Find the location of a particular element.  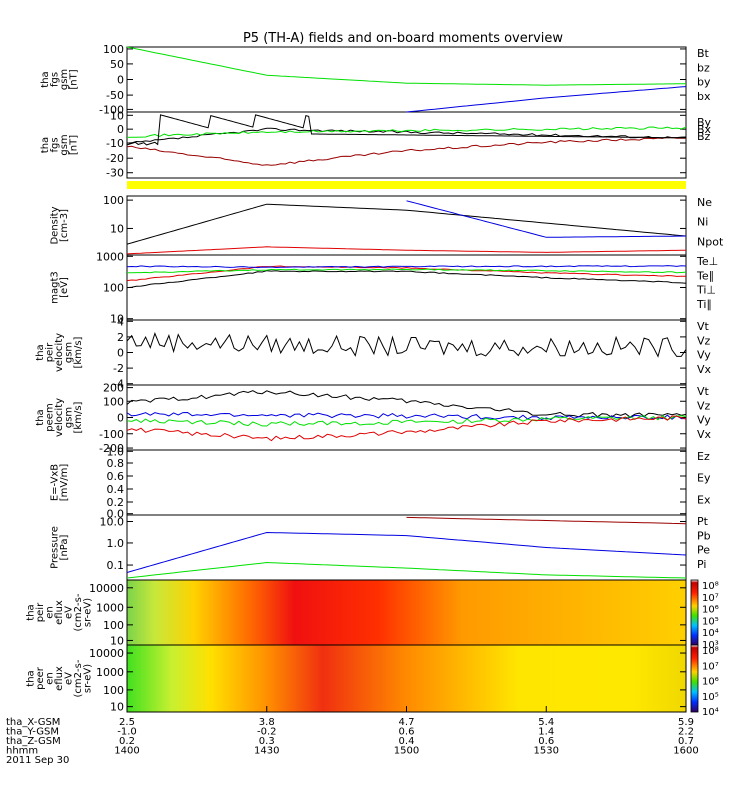

peir_vel-frame is located at coordinates (406, 352).